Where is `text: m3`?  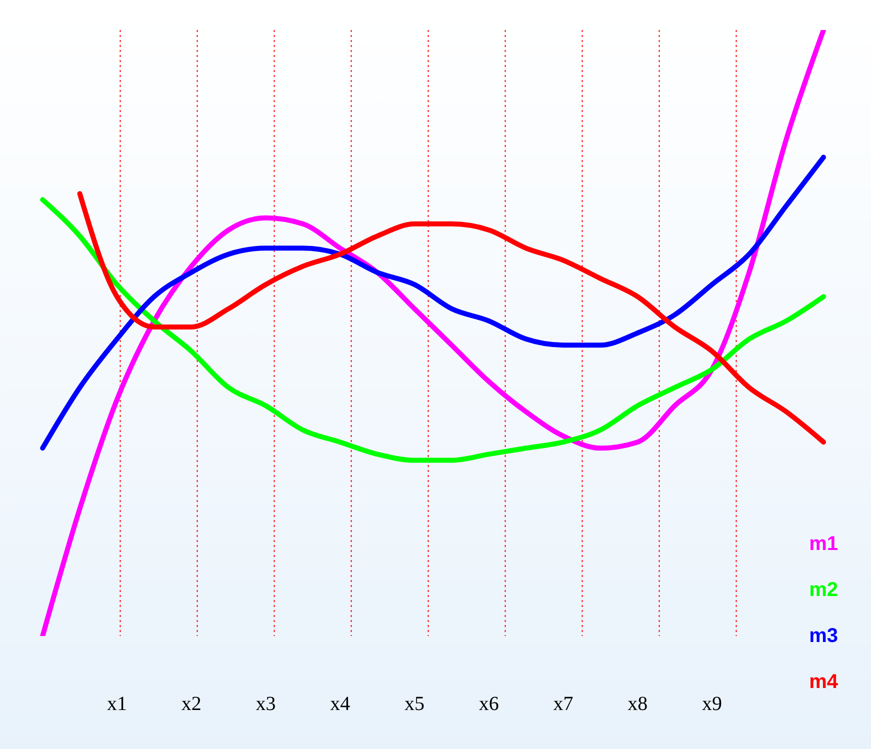
text: m3 is located at coordinates (823, 636).